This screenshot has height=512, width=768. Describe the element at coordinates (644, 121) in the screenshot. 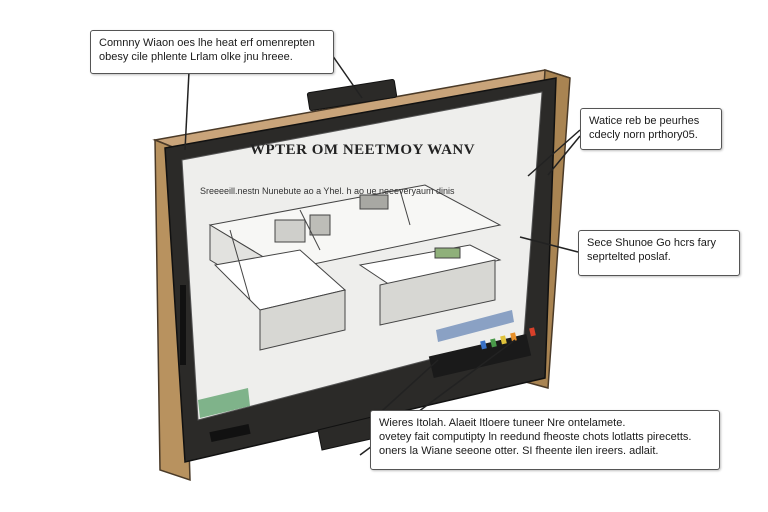

I see `callout-line: Watice reb be peurhes` at that location.